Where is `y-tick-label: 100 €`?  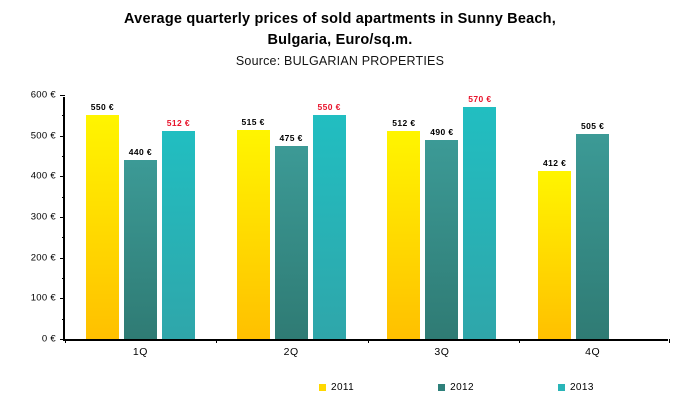
y-tick-label: 100 € is located at coordinates (43, 298).